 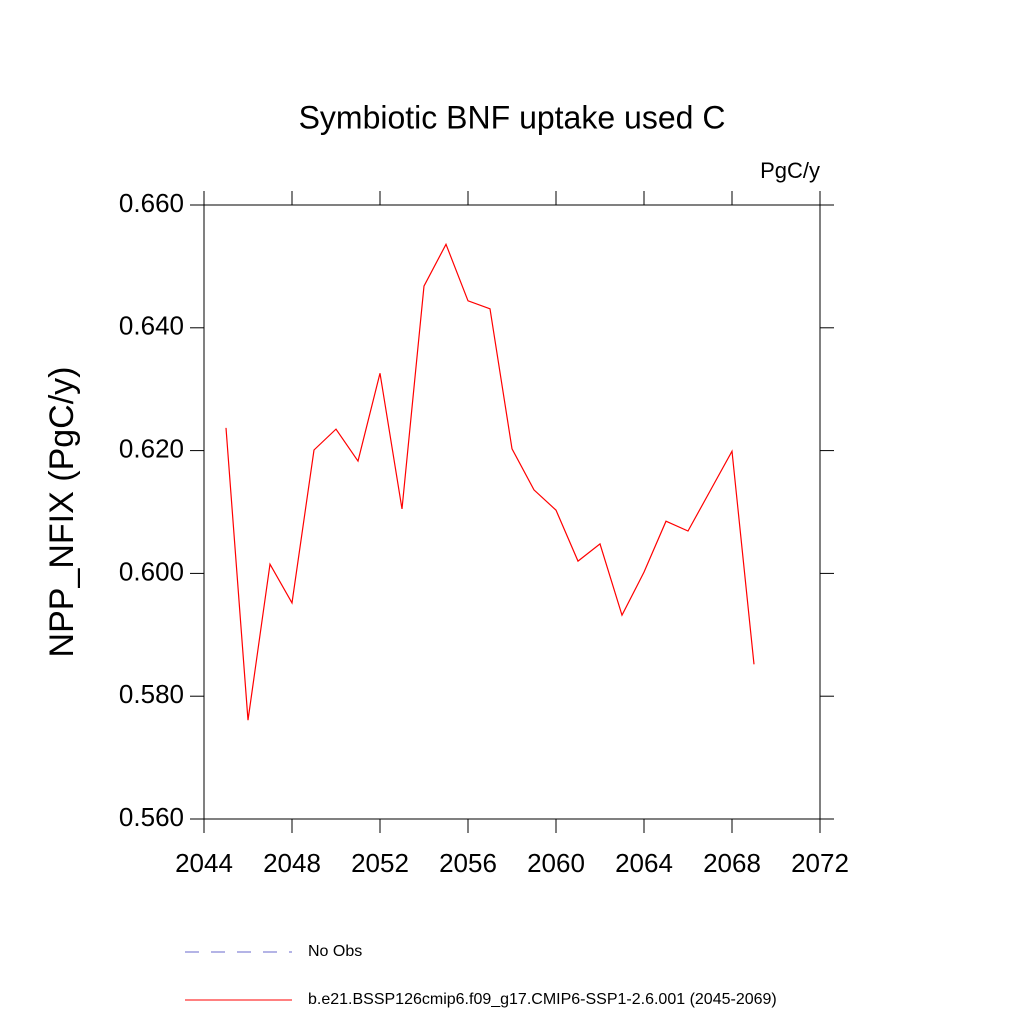 What do you see at coordinates (468, 863) in the screenshot?
I see `x-tick-label: 2056` at bounding box center [468, 863].